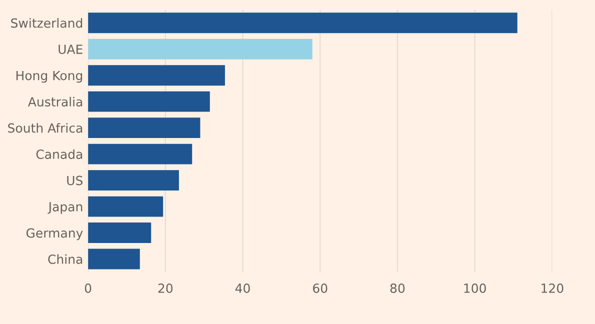  What do you see at coordinates (475, 288) in the screenshot?
I see `x-tick-label: 100` at bounding box center [475, 288].